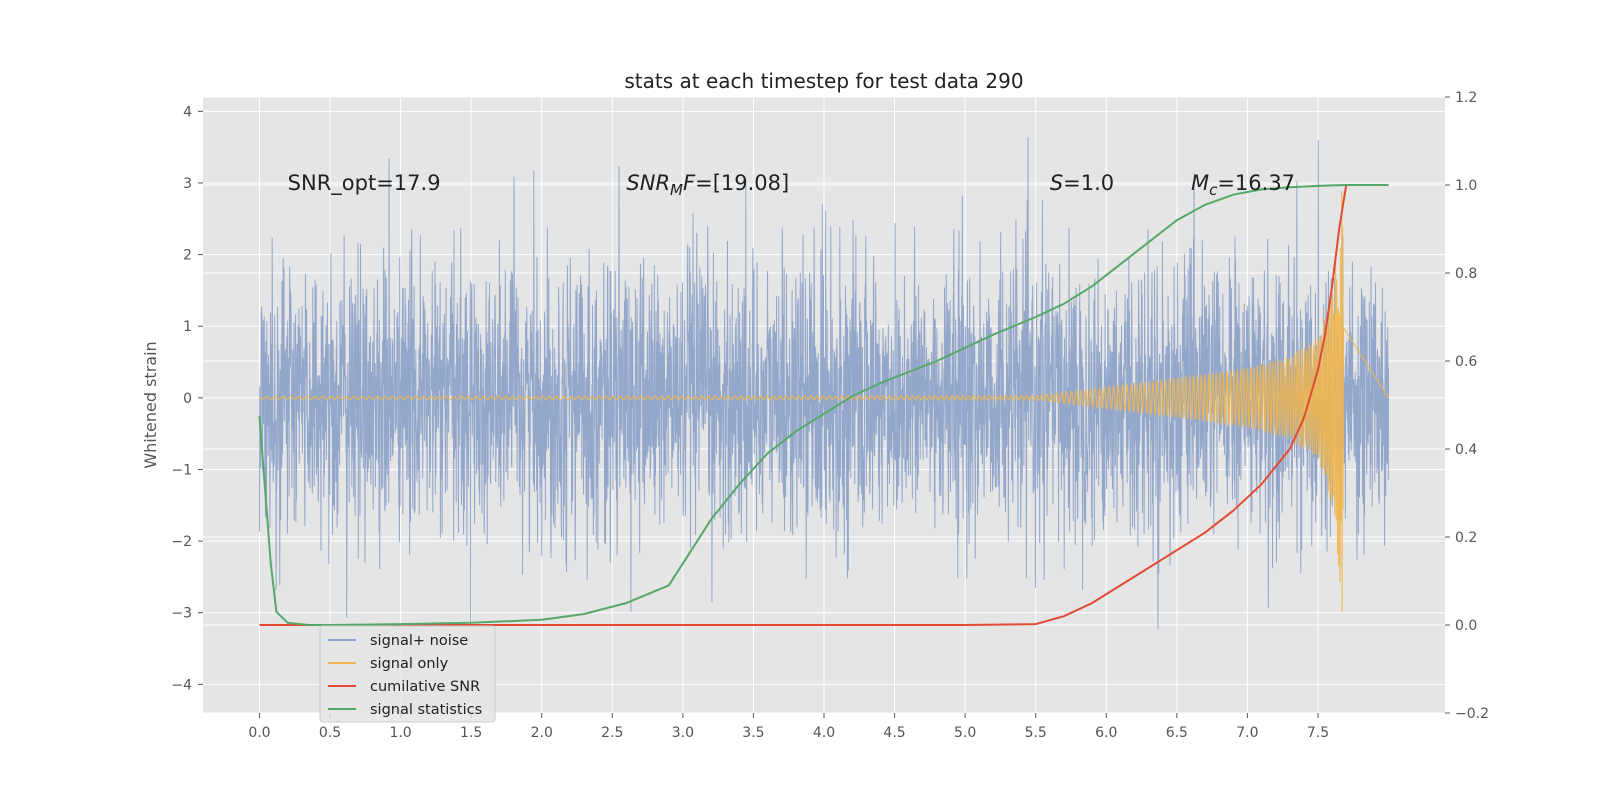 The image size is (1600, 800). I want to click on annotation-1: SNRMF=[19.08], so click(707, 185).